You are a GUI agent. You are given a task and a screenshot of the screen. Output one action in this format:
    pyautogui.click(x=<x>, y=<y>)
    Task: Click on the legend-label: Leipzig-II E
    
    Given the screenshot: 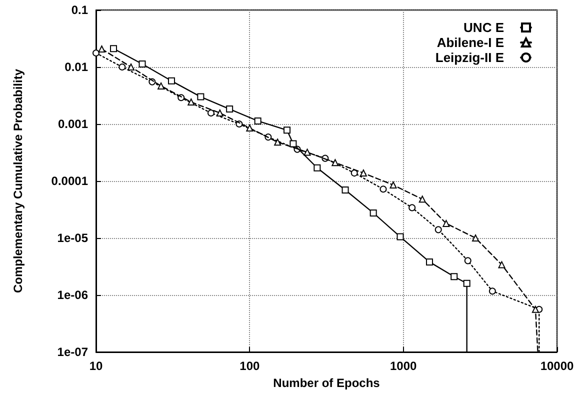 What is the action you would take?
    pyautogui.click(x=469, y=57)
    